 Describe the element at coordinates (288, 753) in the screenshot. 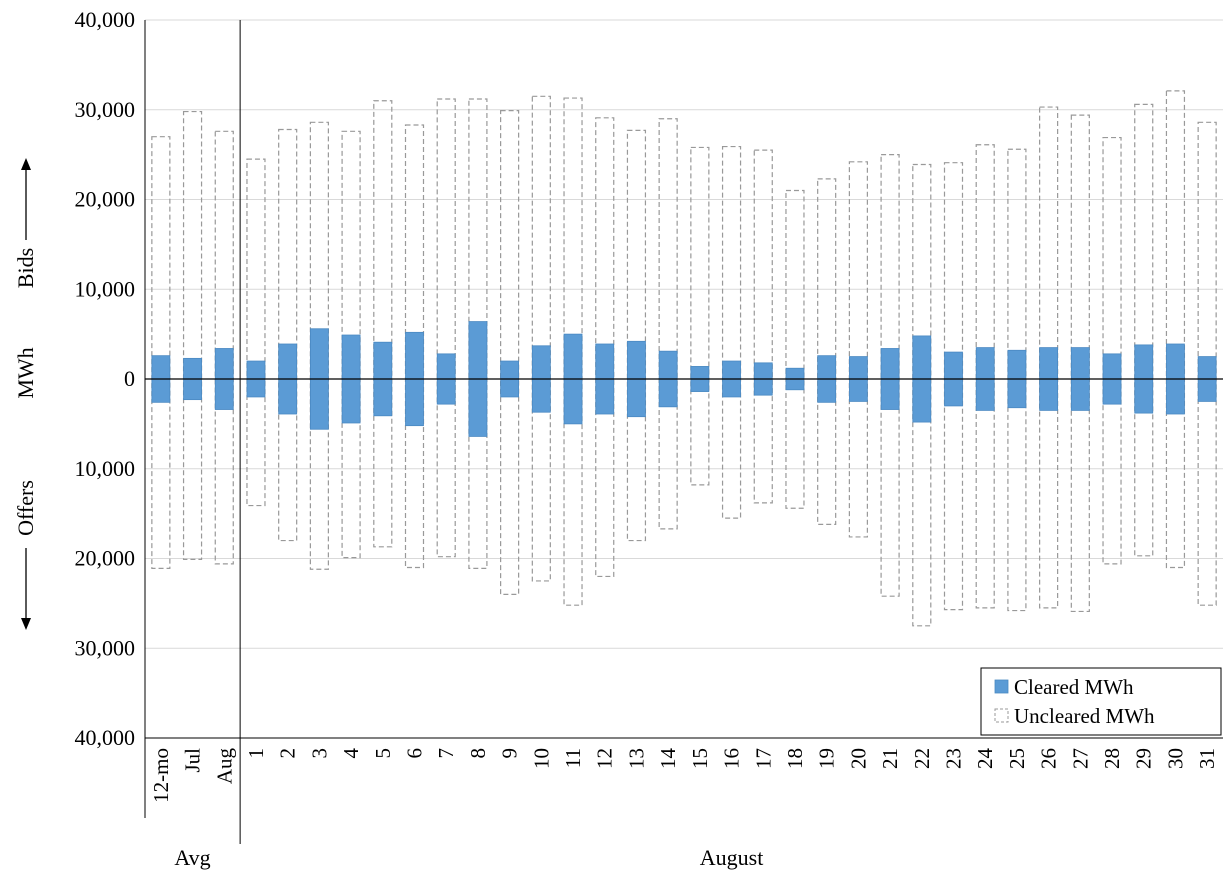

I see `x-tick-label: 2` at that location.